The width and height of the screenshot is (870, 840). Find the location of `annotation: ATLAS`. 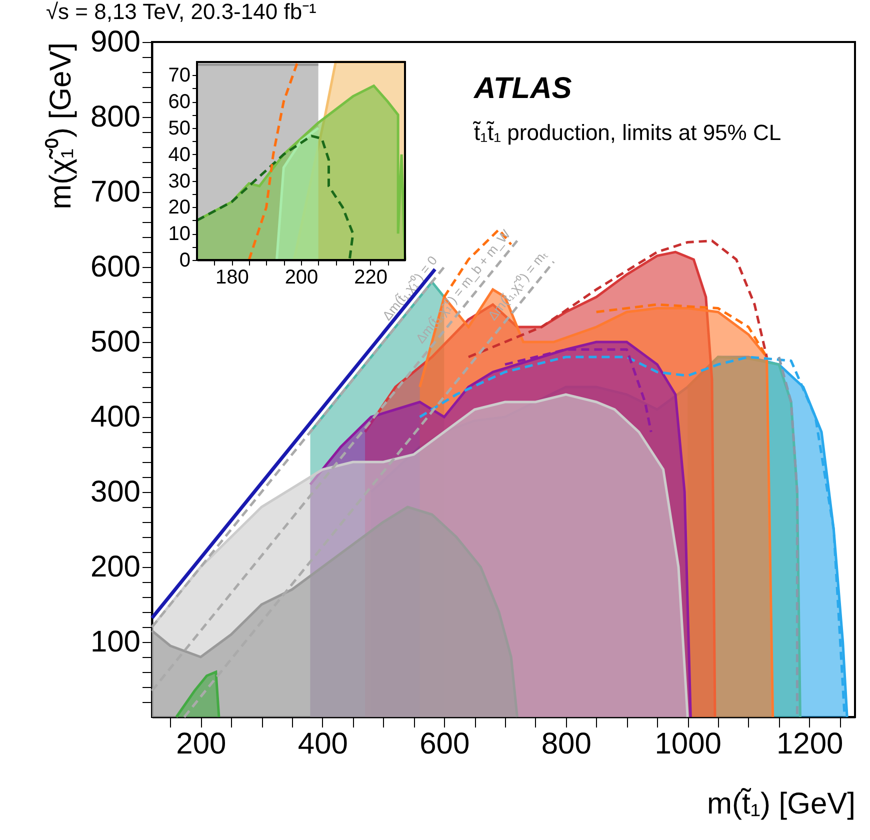

annotation: ATLAS is located at coordinates (522, 88).